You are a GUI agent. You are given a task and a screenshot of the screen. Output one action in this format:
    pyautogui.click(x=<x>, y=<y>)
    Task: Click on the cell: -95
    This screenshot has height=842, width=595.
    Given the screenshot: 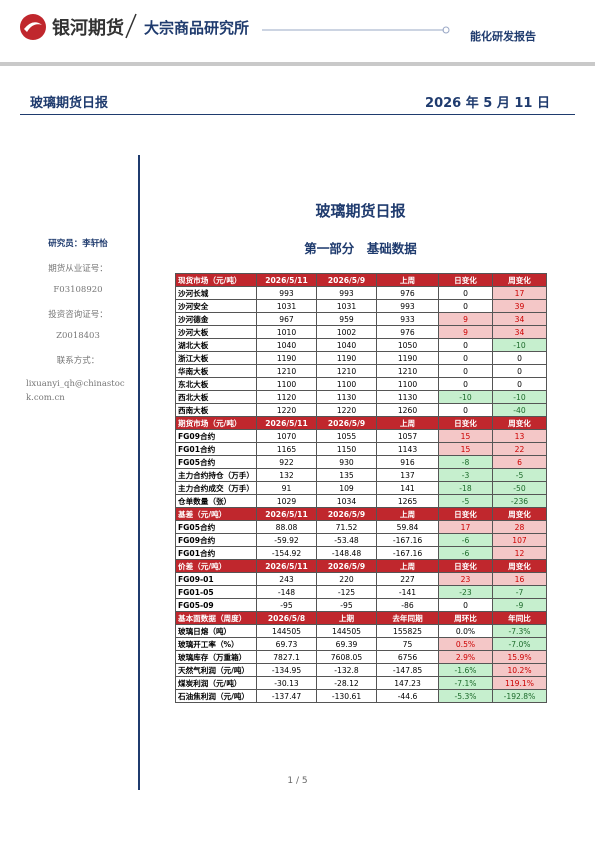 What is the action you would take?
    pyautogui.click(x=286, y=605)
    